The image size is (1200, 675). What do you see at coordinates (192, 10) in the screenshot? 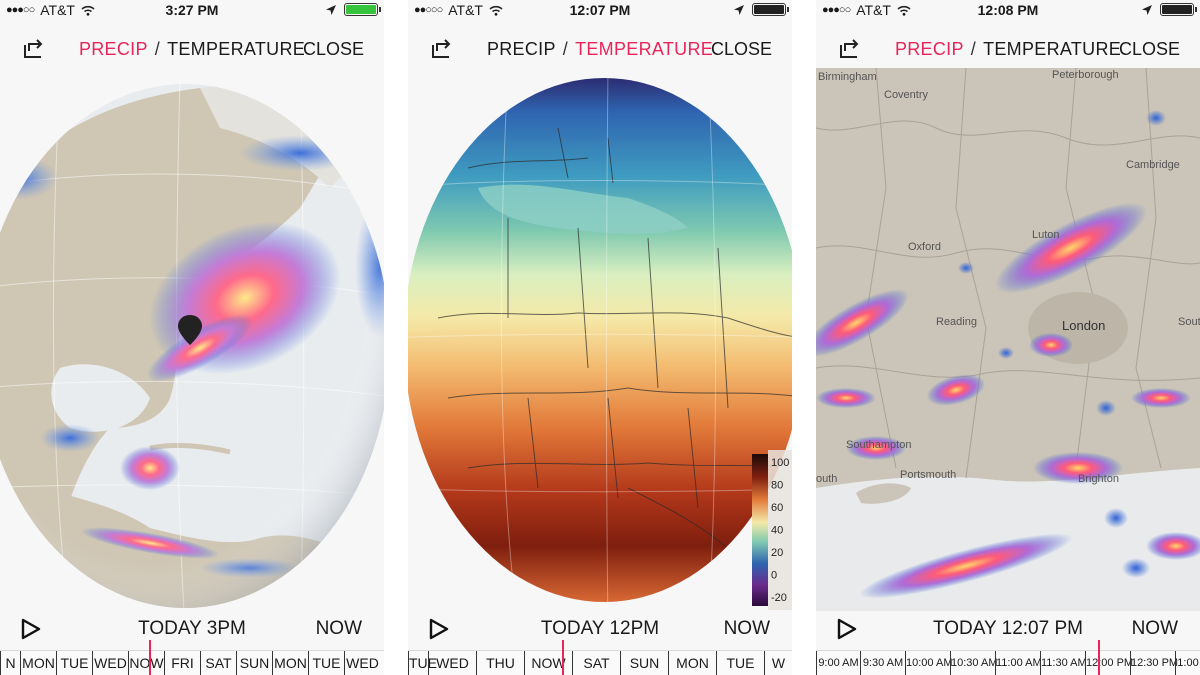
I see `status-time: 3:27 PM` at bounding box center [192, 10].